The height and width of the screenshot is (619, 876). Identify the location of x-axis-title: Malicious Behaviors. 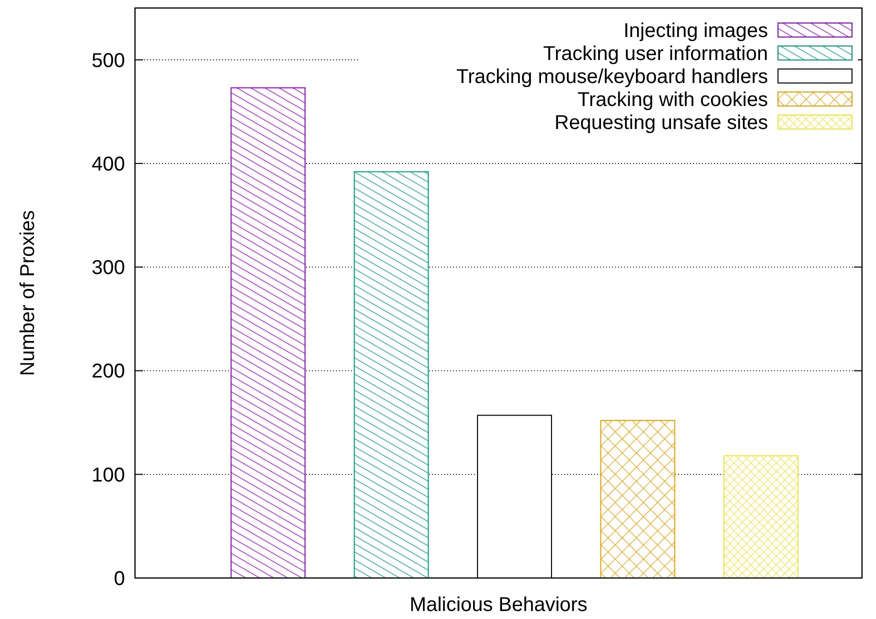
(499, 605).